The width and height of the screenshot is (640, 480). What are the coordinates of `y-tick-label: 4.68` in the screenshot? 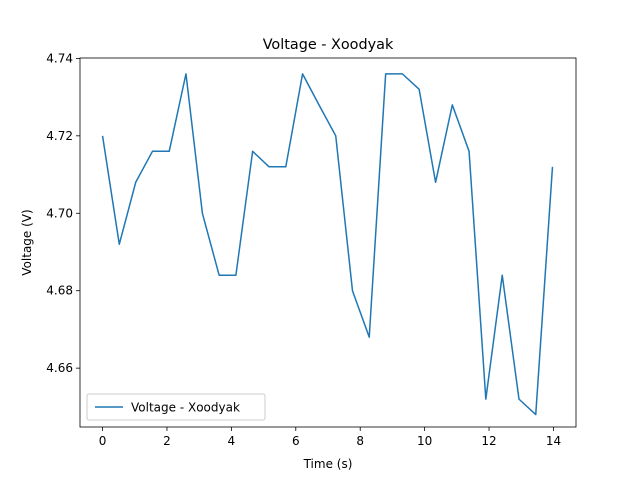 It's located at (59, 291).